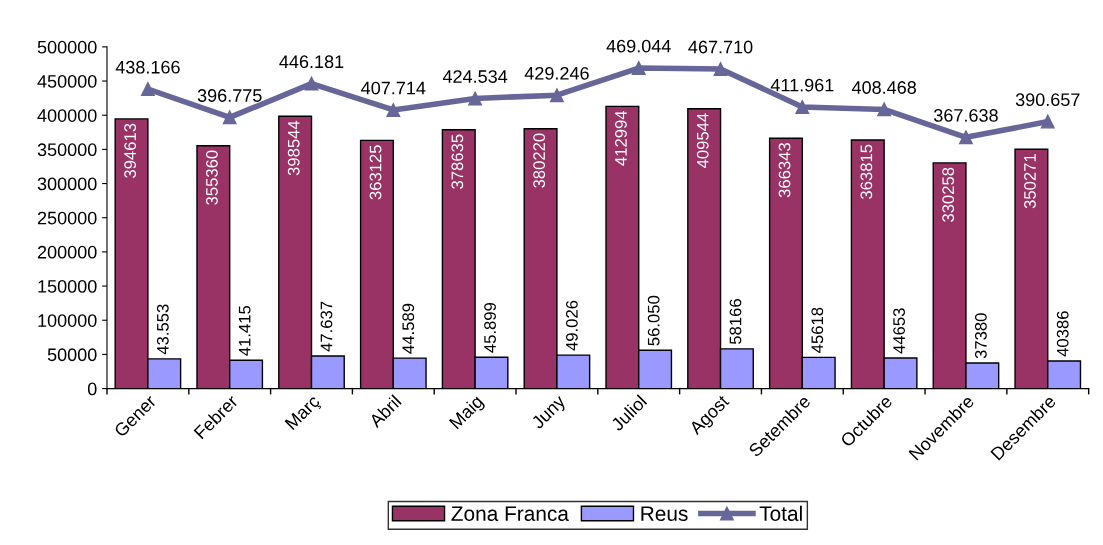 This screenshot has width=1103, height=545. Describe the element at coordinates (1047, 100) in the screenshot. I see `data-label: 390.657` at that location.